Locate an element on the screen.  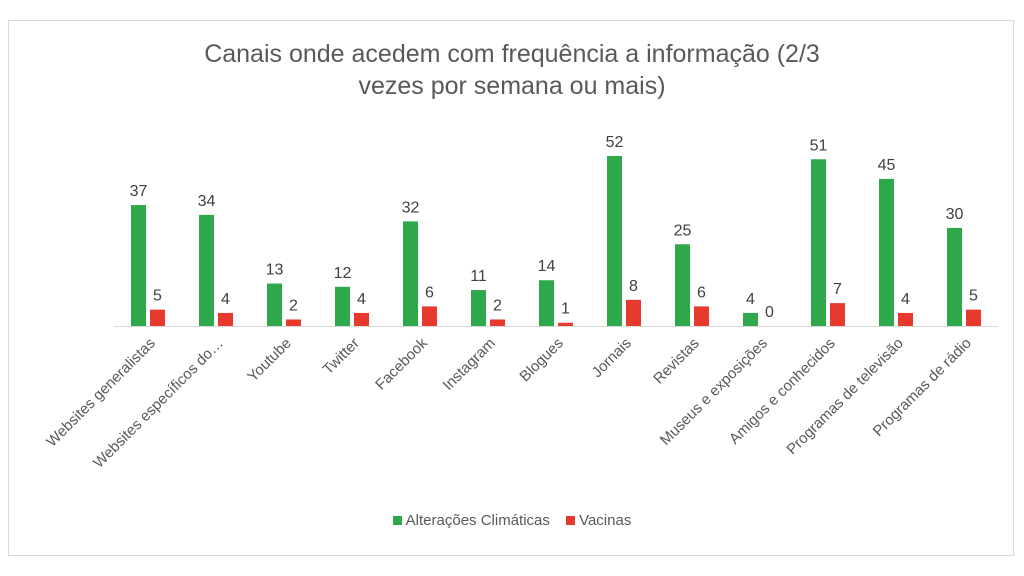
category-label: Twitter is located at coordinates (341, 356).